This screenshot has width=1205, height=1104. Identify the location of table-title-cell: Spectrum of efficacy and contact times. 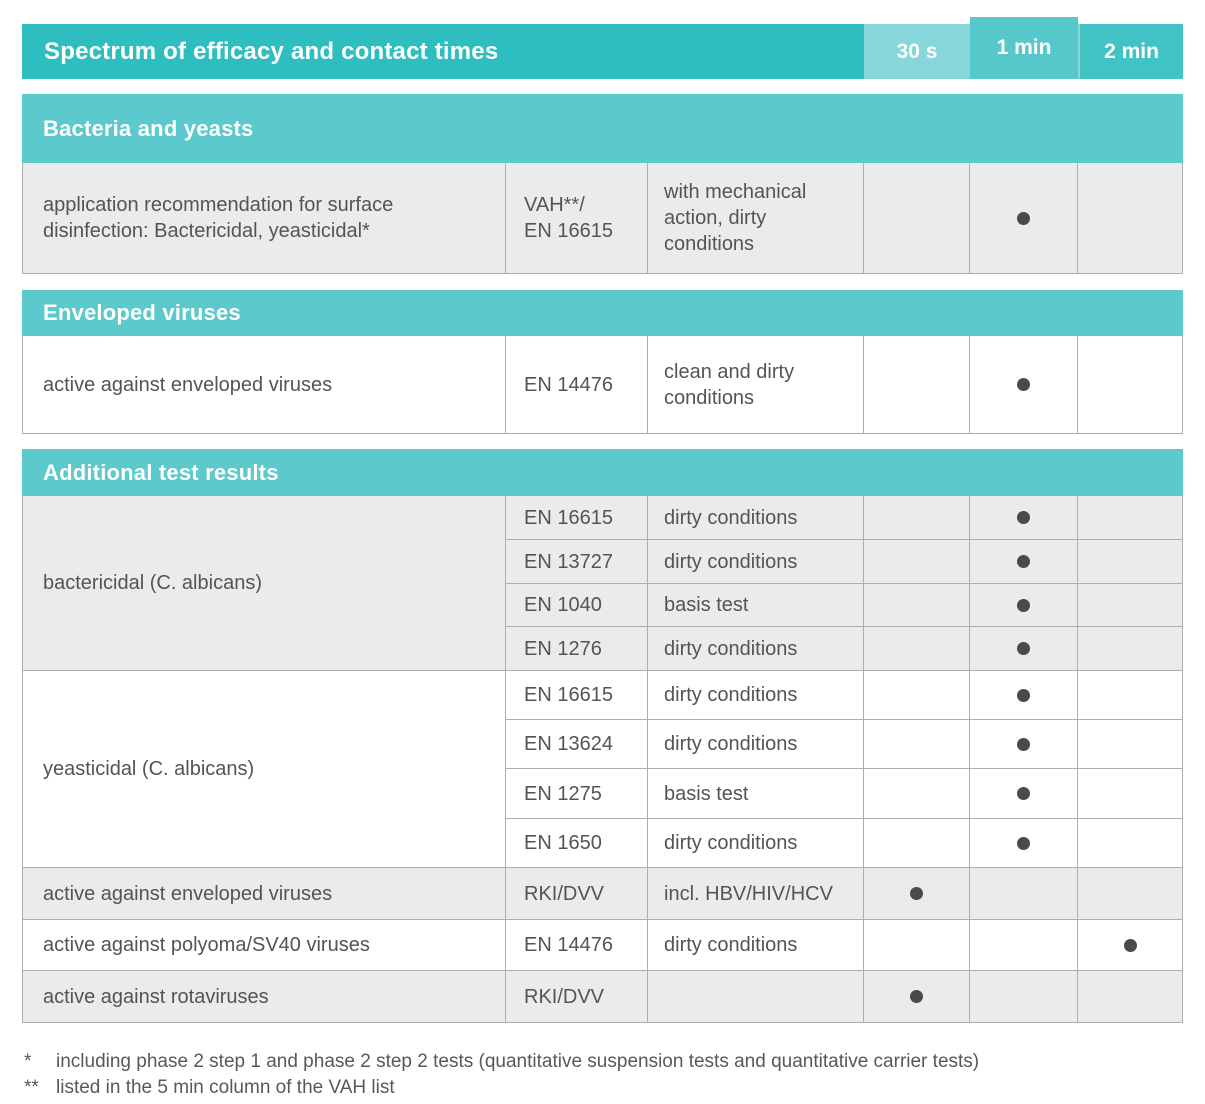
(443, 51).